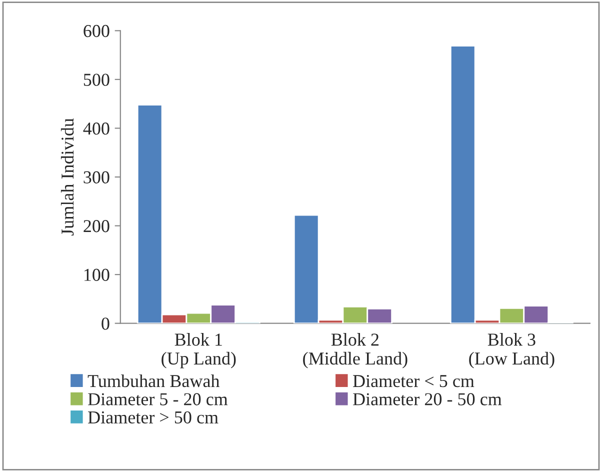 This screenshot has width=602, height=472. Describe the element at coordinates (158, 399) in the screenshot. I see `legend-label: Diameter 5 - 20 cm` at that location.